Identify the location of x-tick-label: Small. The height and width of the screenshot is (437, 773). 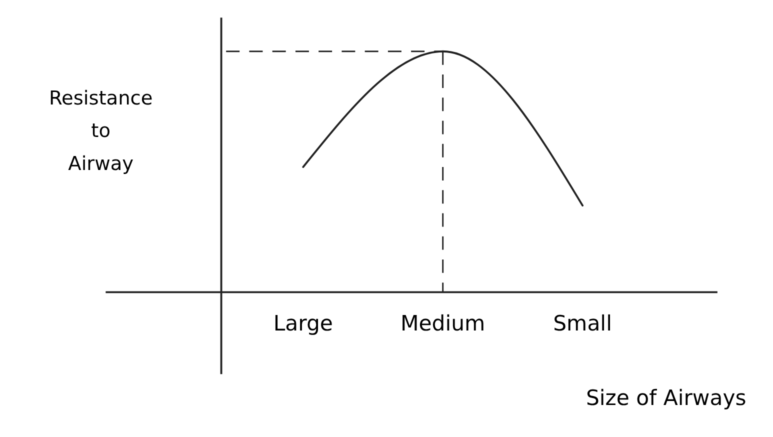
(582, 323).